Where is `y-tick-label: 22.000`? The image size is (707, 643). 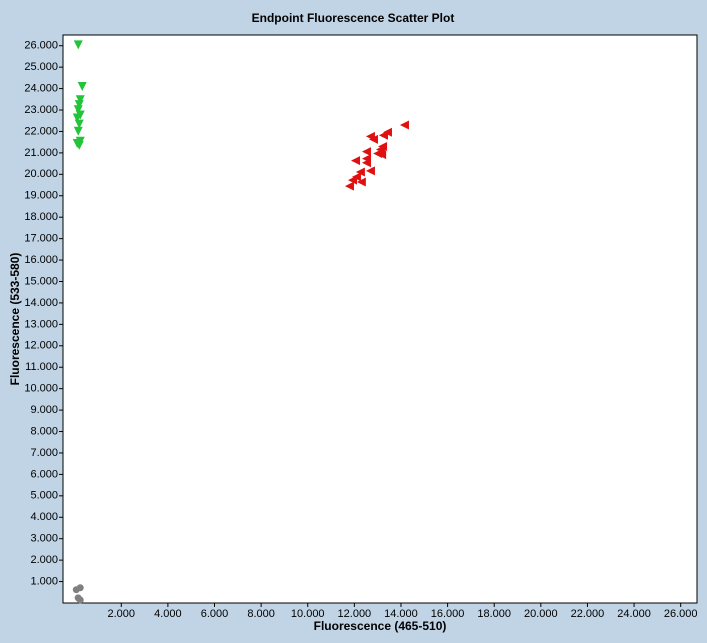
y-tick-label: 22.000 is located at coordinates (41, 131).